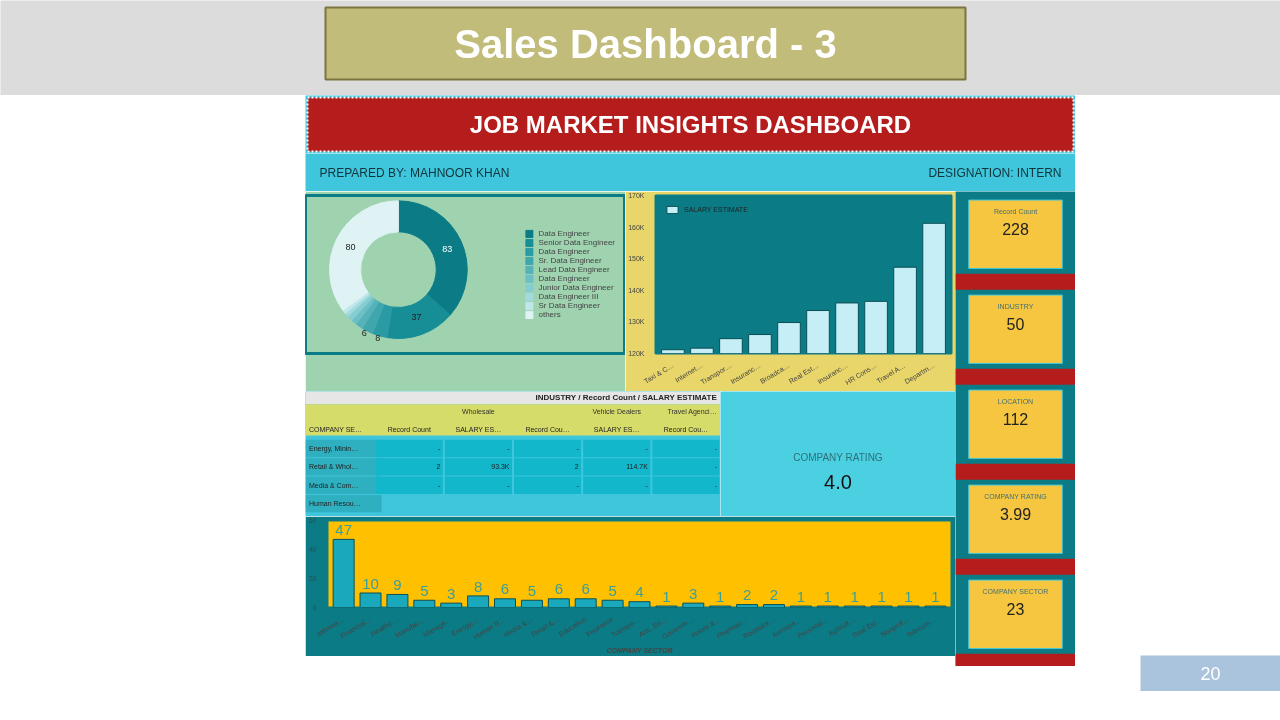 The image size is (1280, 720). Describe the element at coordinates (1015, 609) in the screenshot. I see `data-label: 23` at that location.